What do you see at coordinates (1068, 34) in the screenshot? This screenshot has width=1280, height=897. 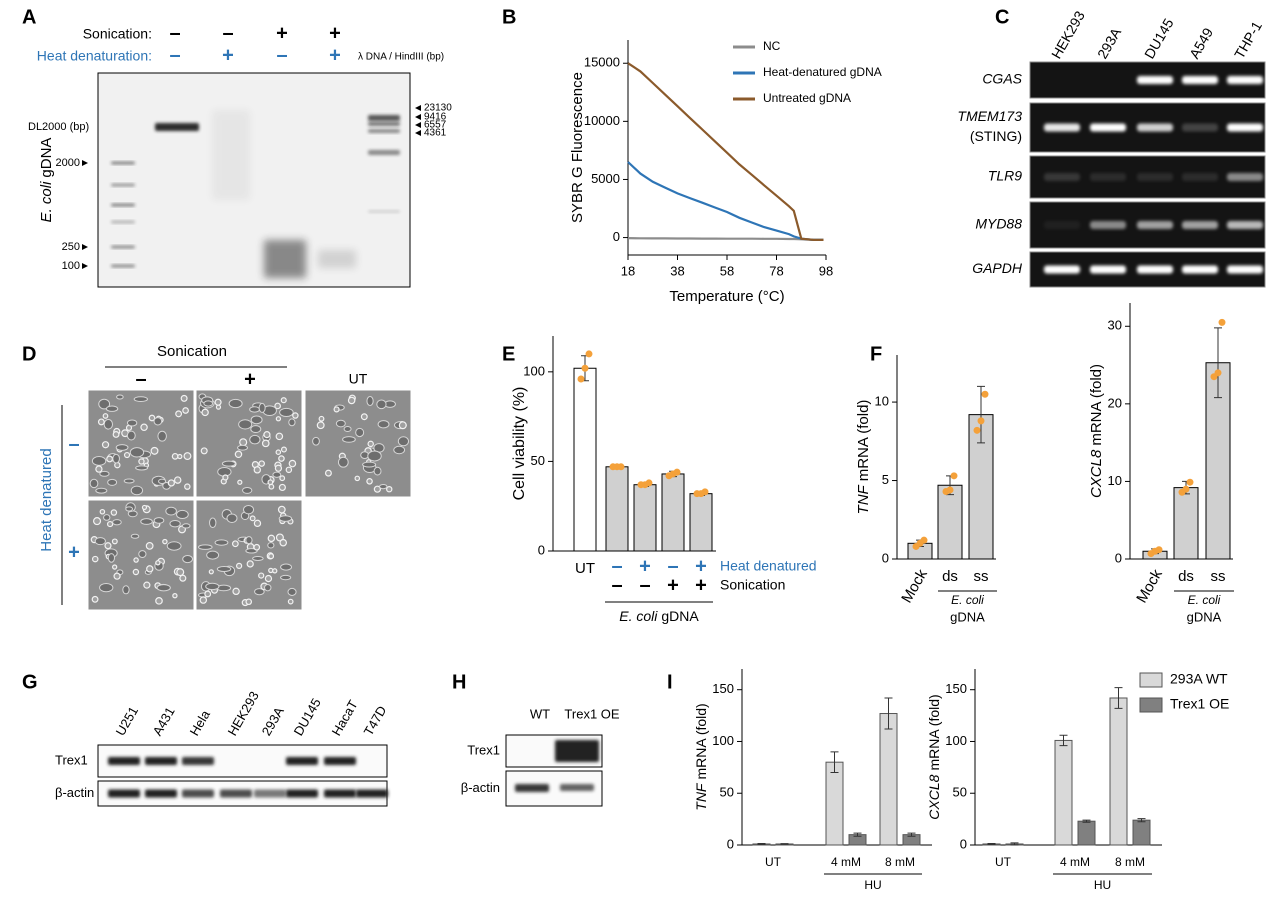 I see `lane-label: HEK293` at bounding box center [1068, 34].